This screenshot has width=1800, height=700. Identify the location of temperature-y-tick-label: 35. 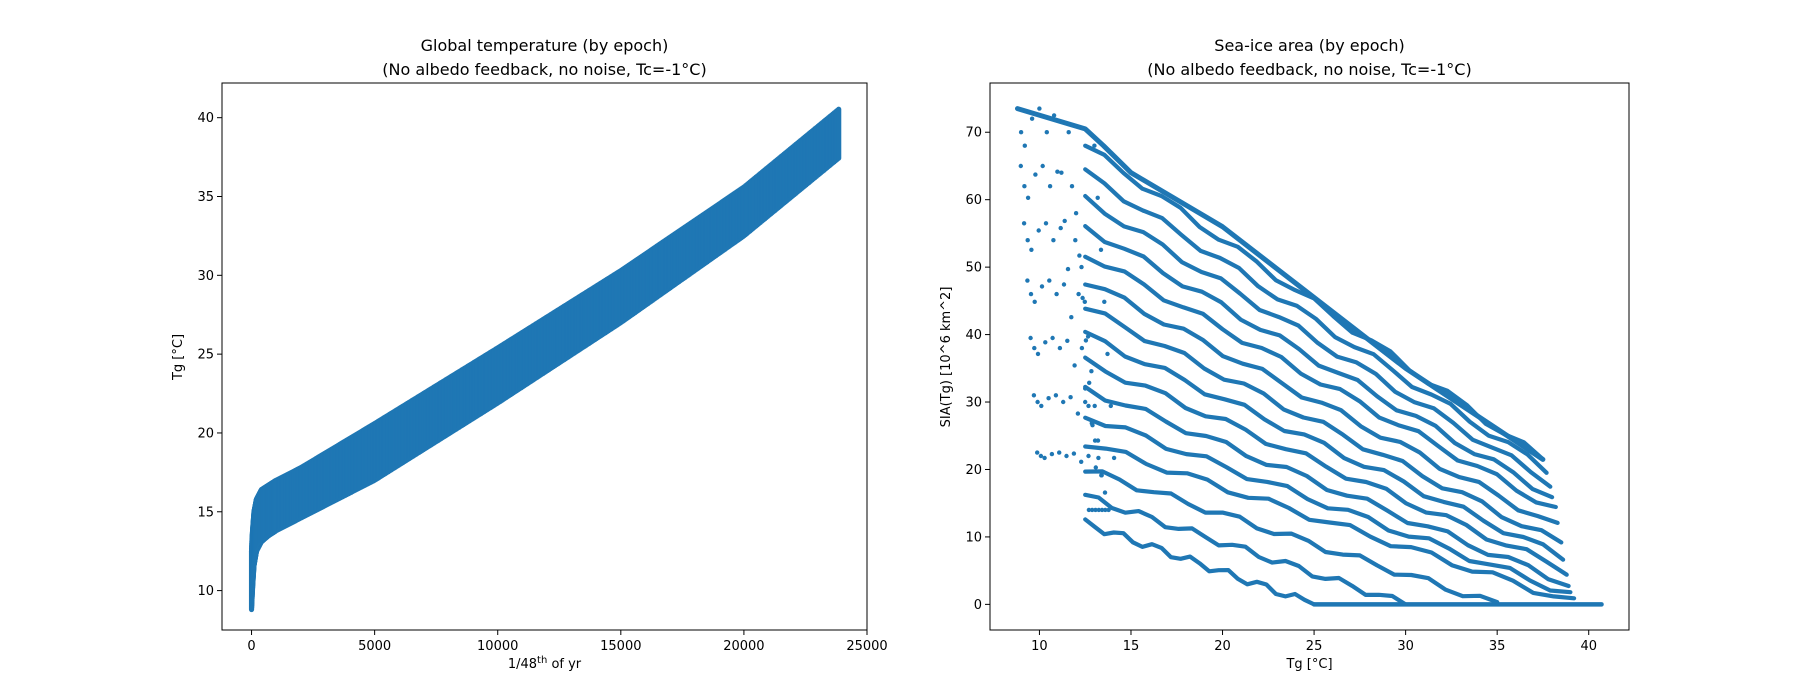
(205, 197).